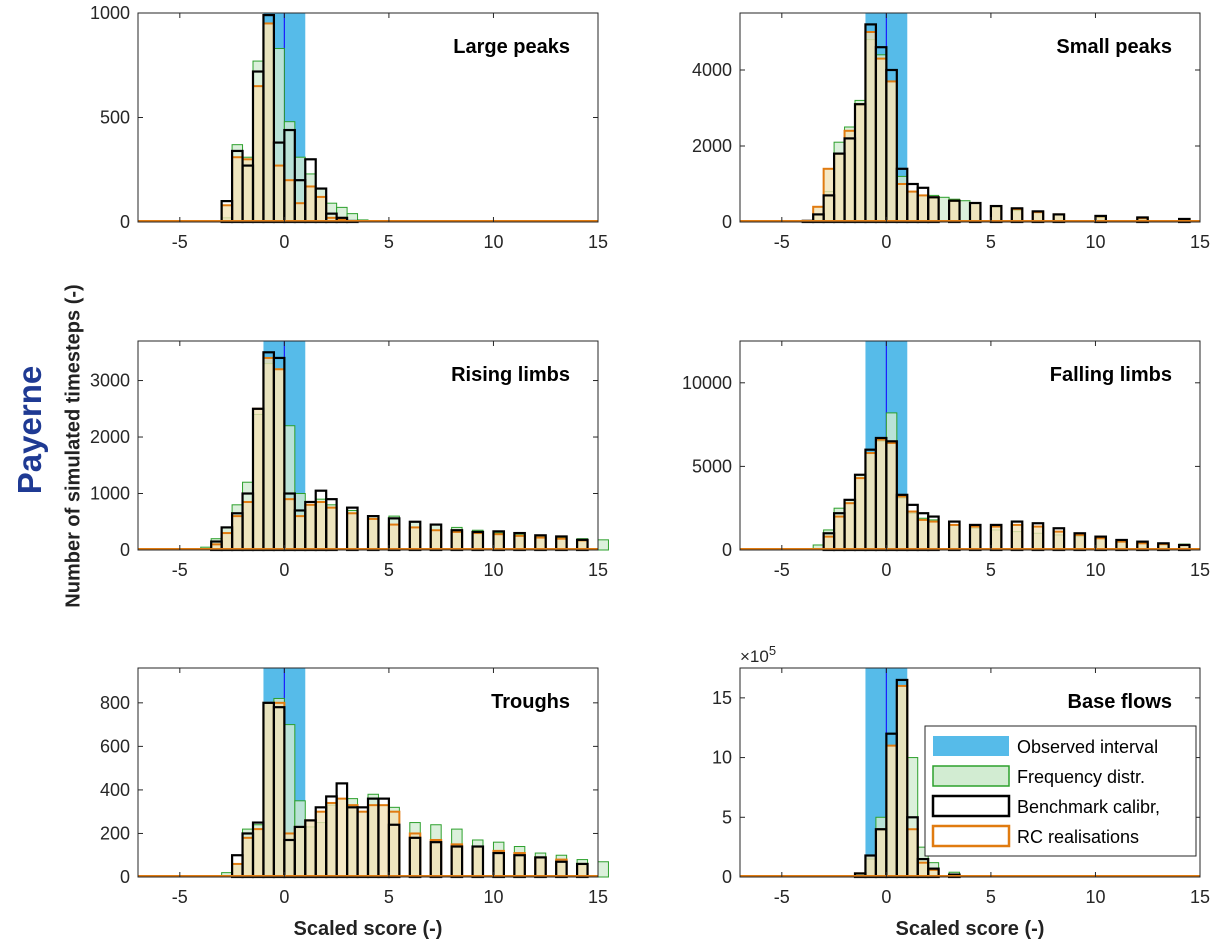 This screenshot has height=942, width=1226. I want to click on y-tick-label: 500, so click(115, 118).